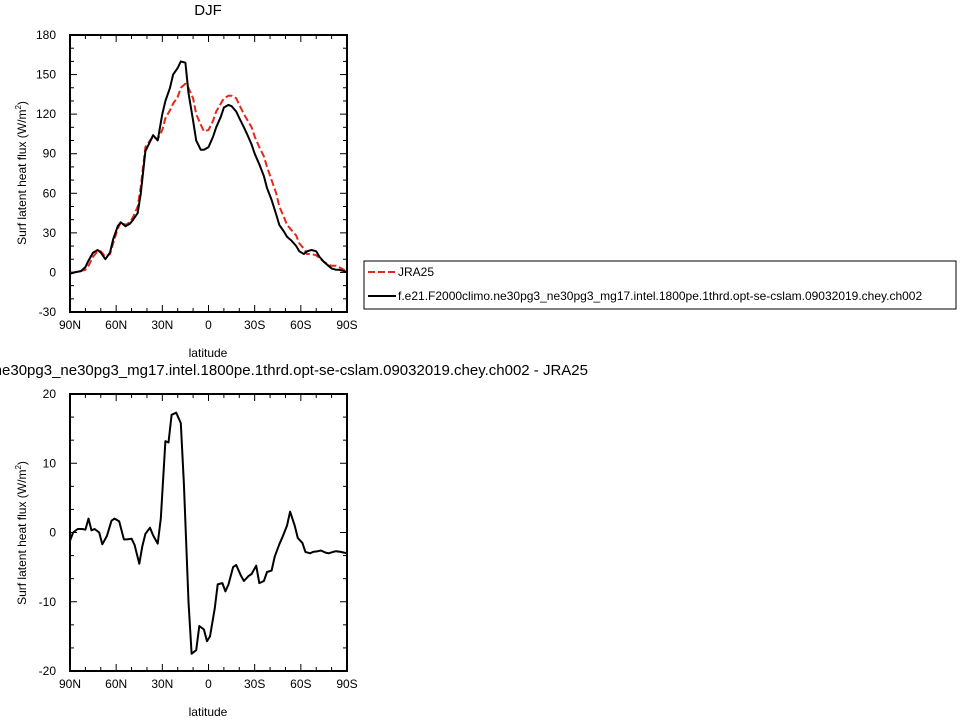  Describe the element at coordinates (21, 173) in the screenshot. I see `top-y-axis-label: Surf latent heat flux (W/m2)` at that location.